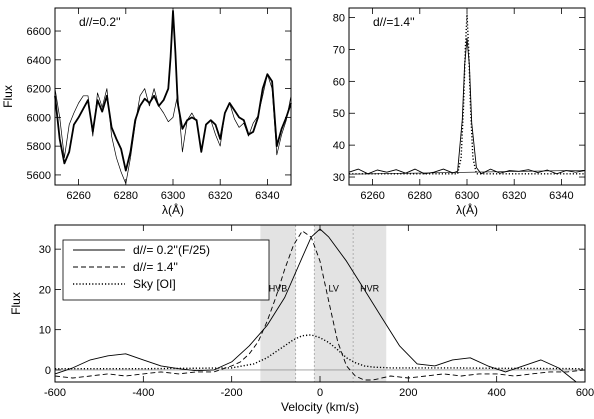 The width and height of the screenshot is (594, 419). What do you see at coordinates (339, 114) in the screenshot?
I see `y-tick-label: 50` at bounding box center [339, 114].